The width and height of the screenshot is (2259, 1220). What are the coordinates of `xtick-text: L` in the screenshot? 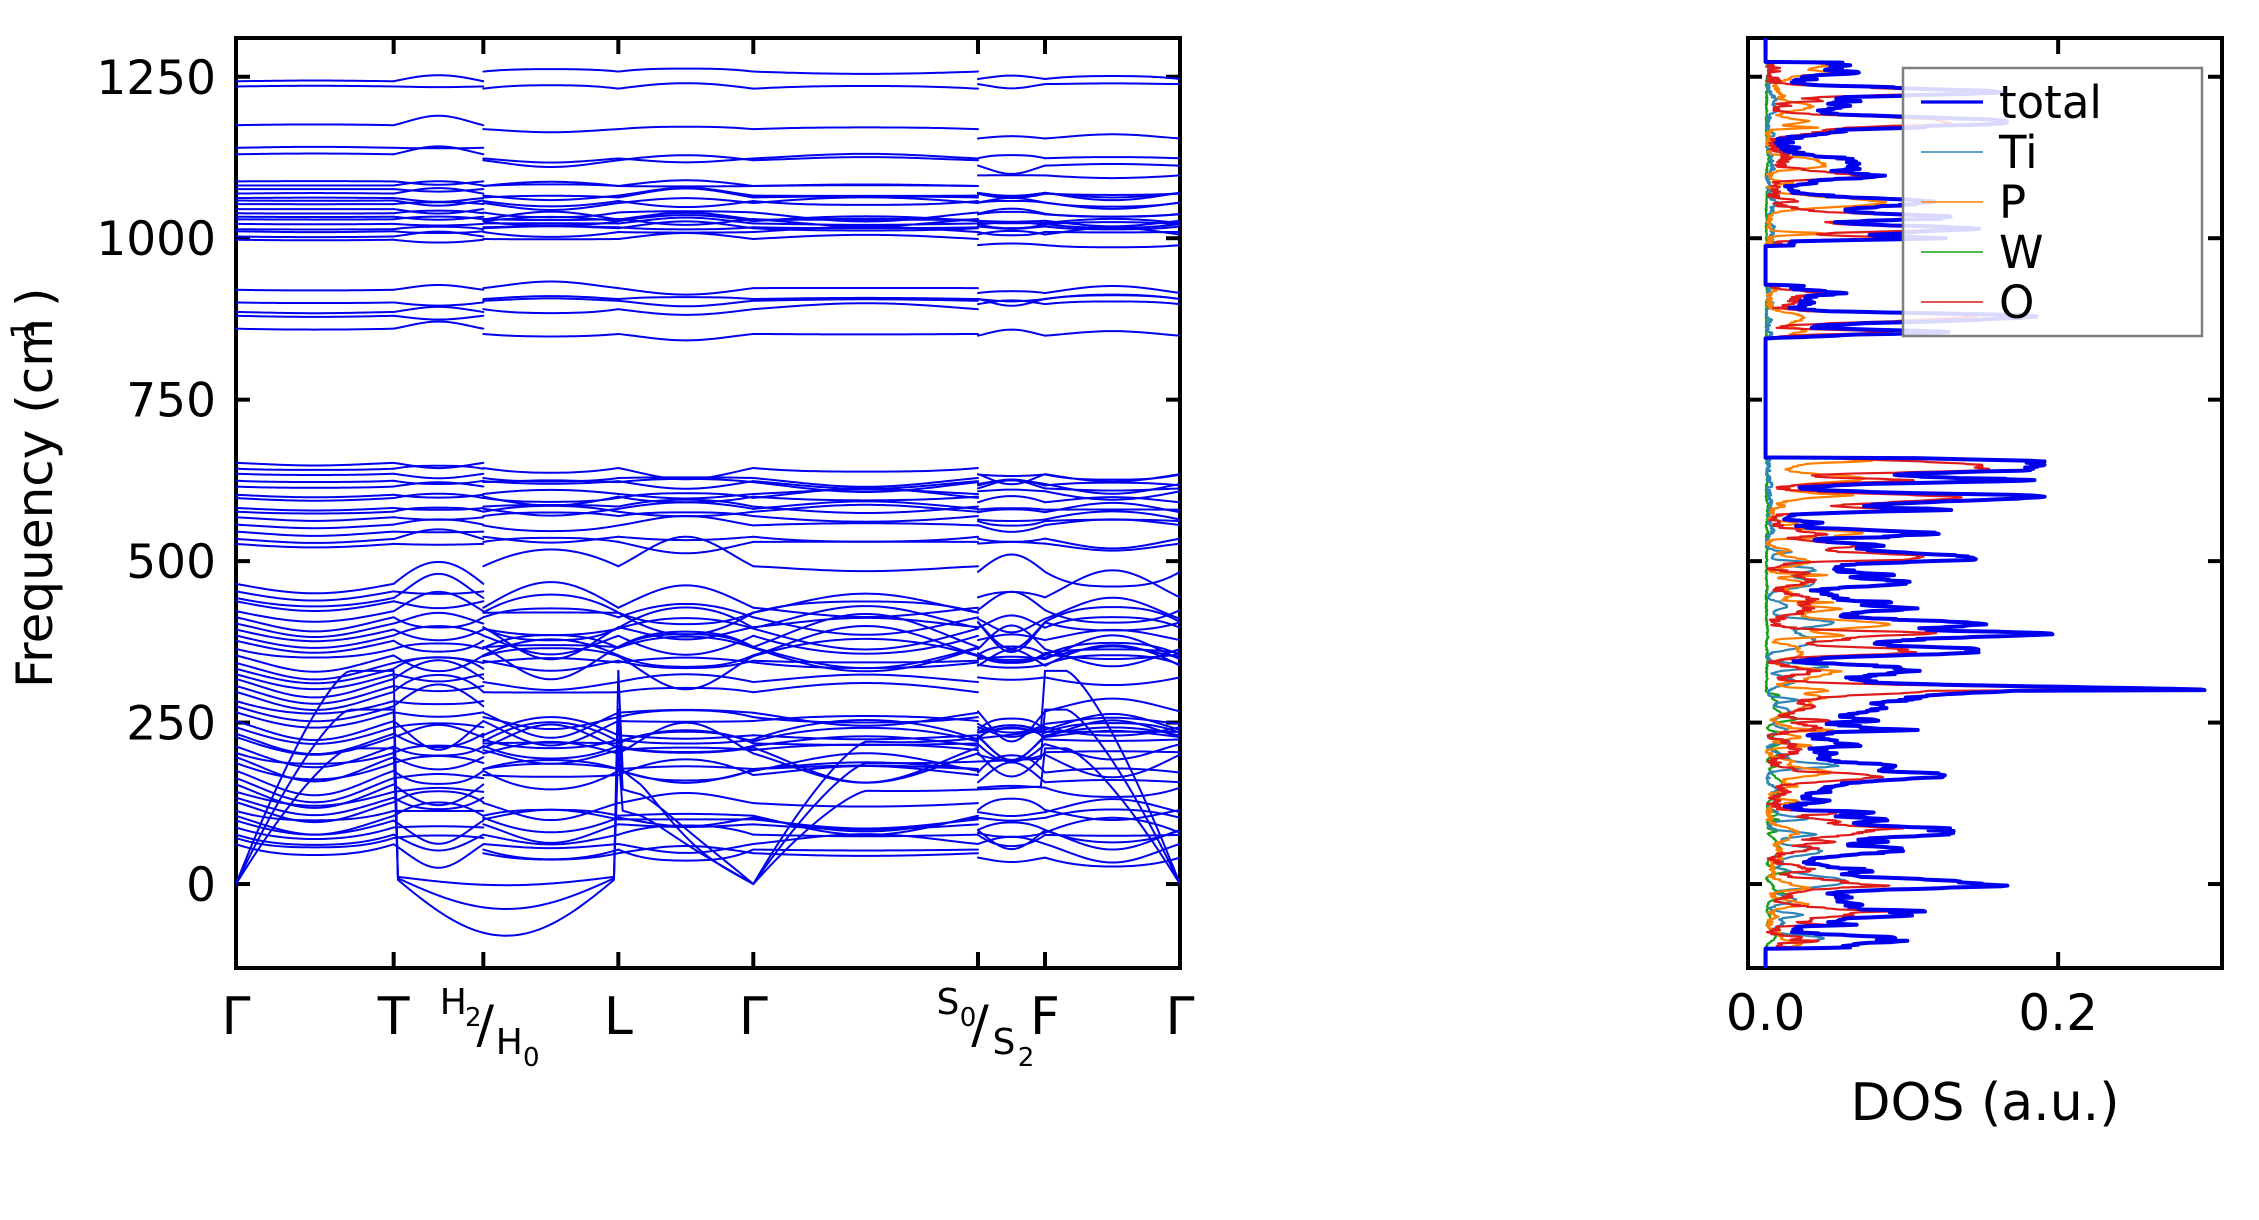 It's located at (618, 1017).